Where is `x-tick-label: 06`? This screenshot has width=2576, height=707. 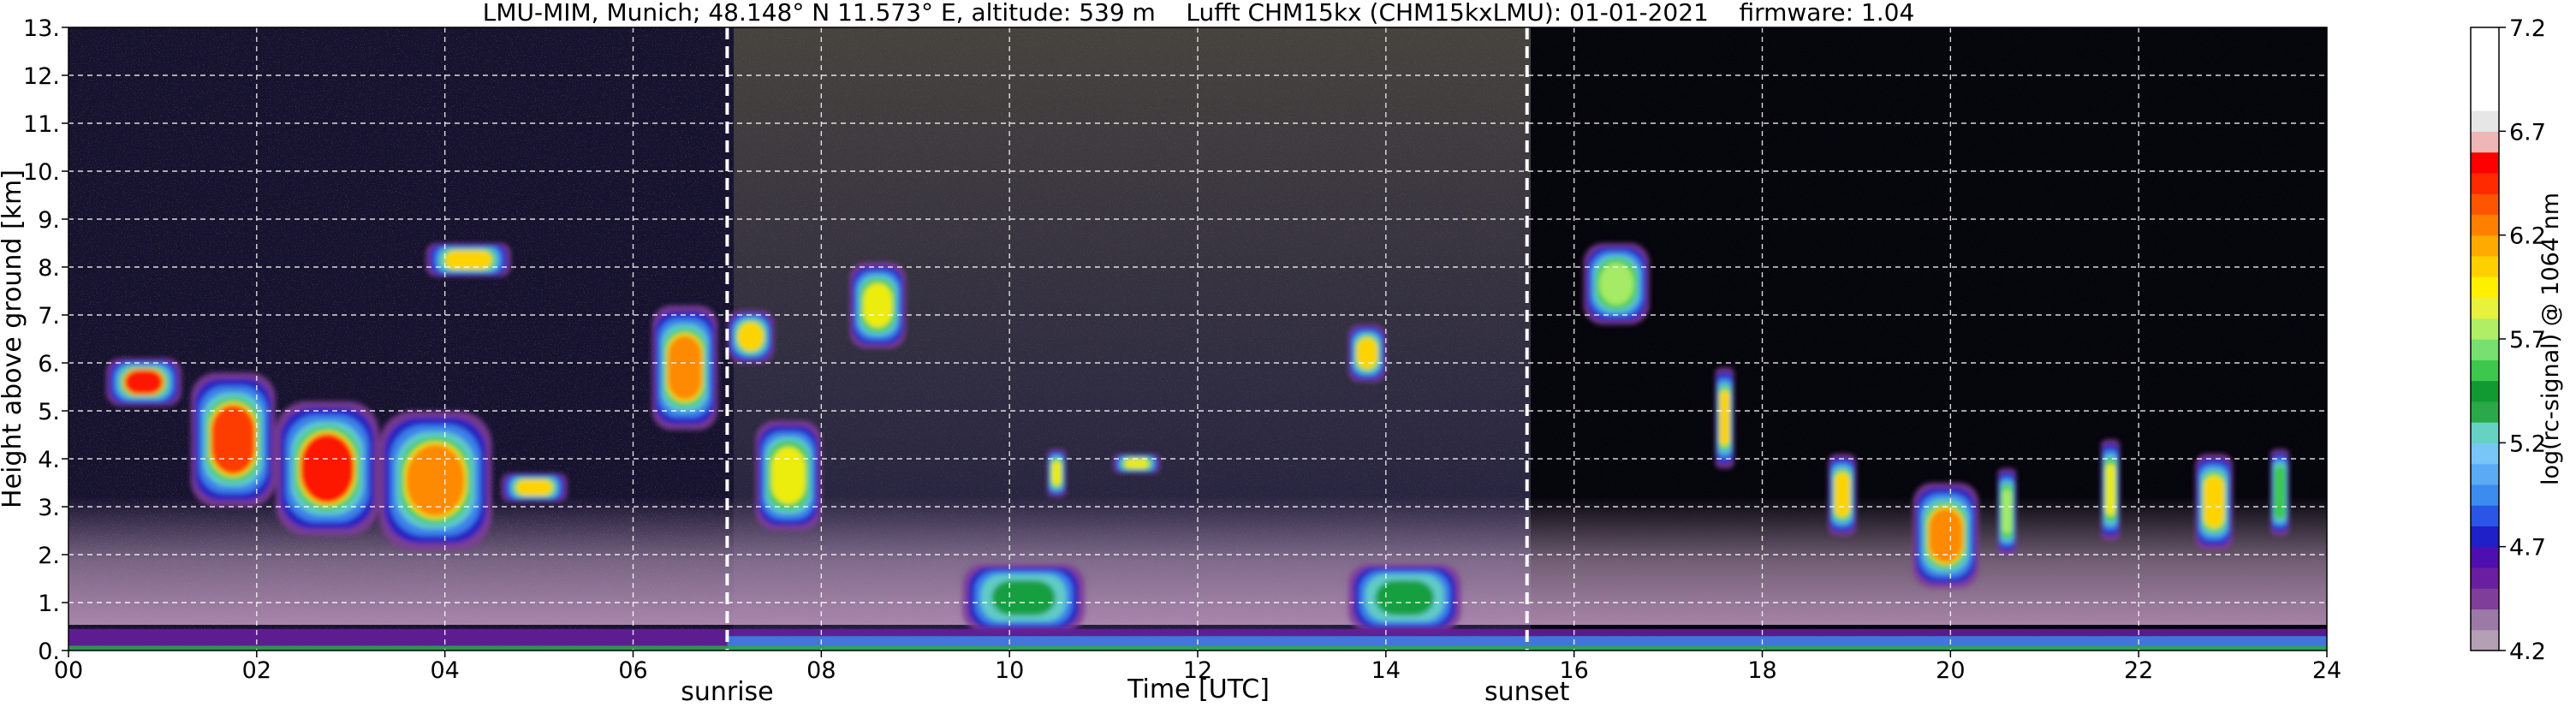
x-tick-label: 06 is located at coordinates (632, 670).